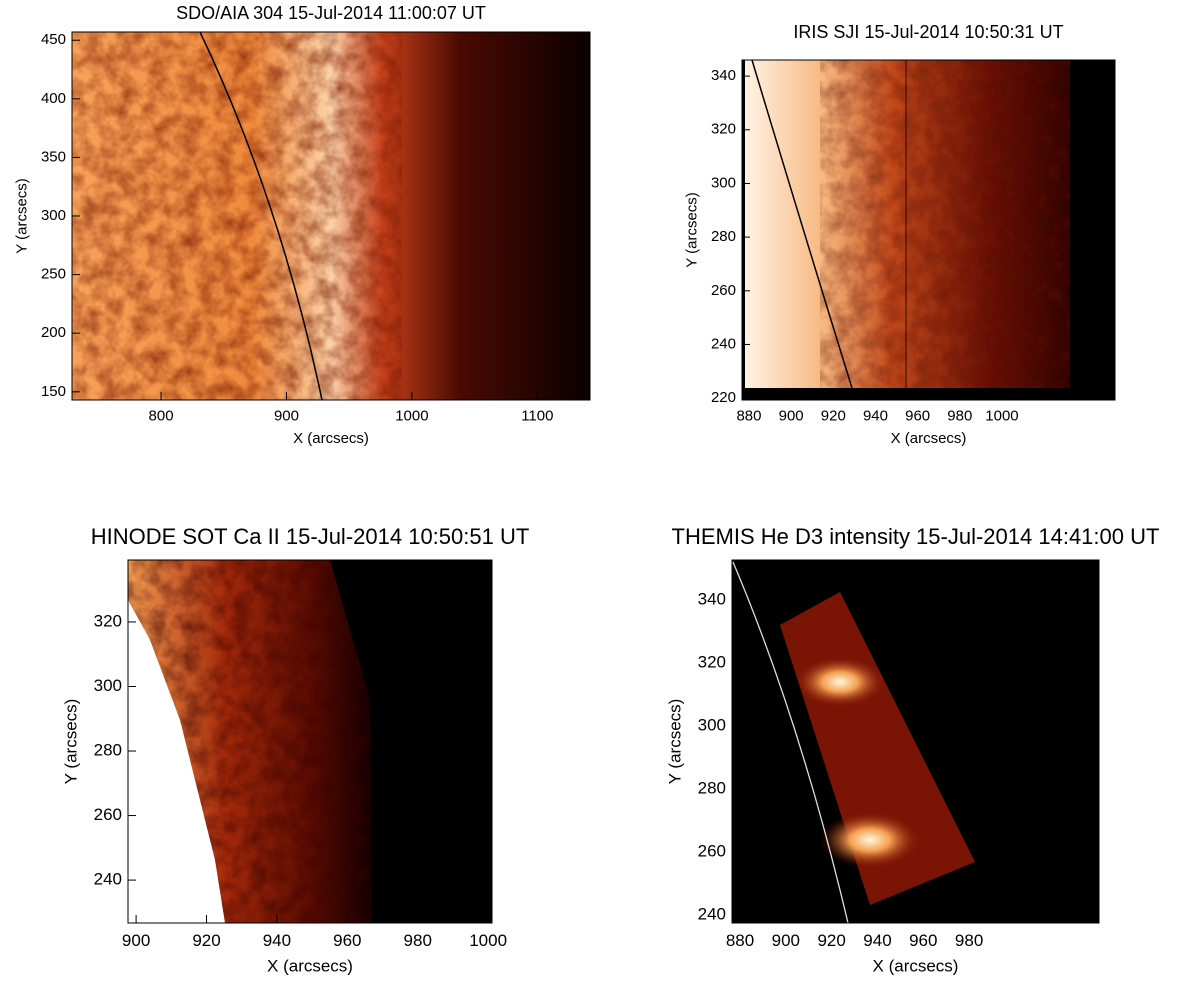 This screenshot has width=1200, height=1004. Describe the element at coordinates (53, 156) in the screenshot. I see `y-tick-label: 350` at that location.